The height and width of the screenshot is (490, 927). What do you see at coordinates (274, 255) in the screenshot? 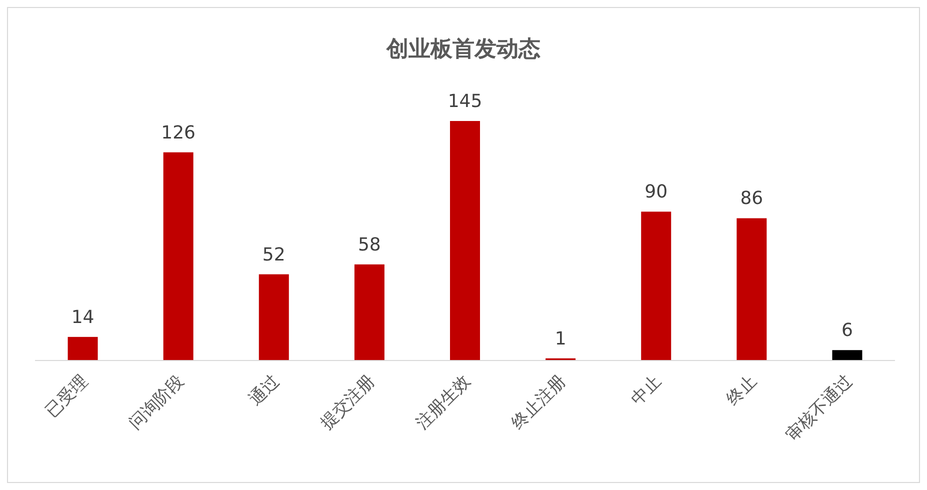
I see `data-label: 52` at bounding box center [274, 255].